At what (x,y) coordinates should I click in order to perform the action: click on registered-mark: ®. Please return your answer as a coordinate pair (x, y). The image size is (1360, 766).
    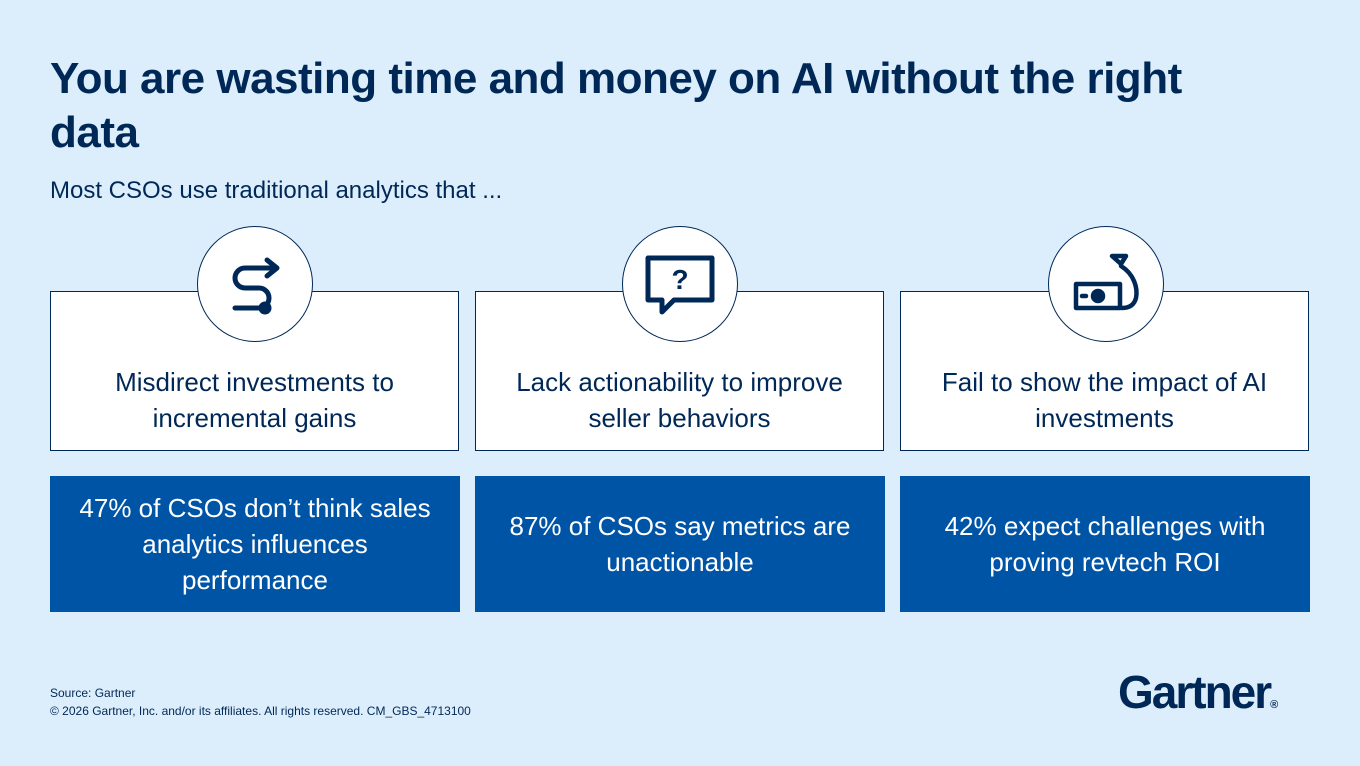
    Looking at the image, I should click on (1274, 705).